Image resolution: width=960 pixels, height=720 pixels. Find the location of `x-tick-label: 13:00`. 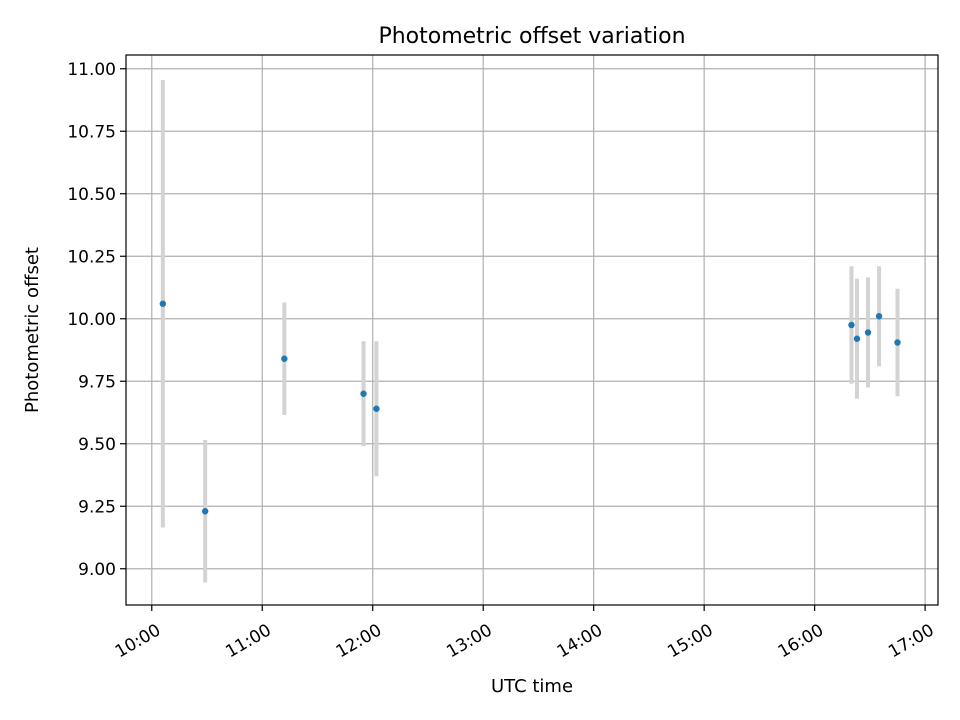

x-tick-label: 13:00 is located at coordinates (469, 641).